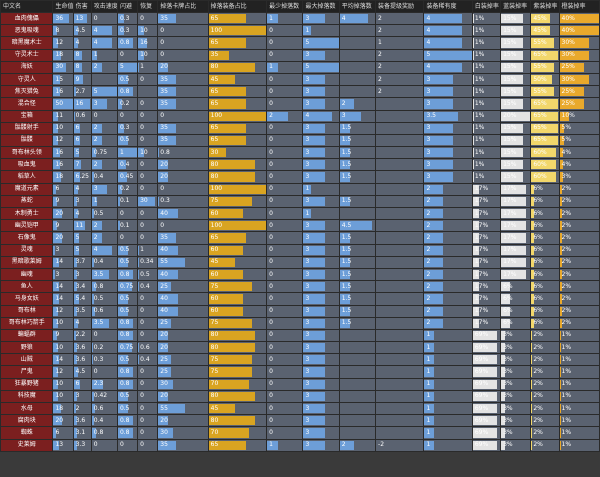 The width and height of the screenshot is (600, 477). What do you see at coordinates (300, 177) in the screenshot?
I see `table-row: 稻草人 18 6.25 0.4 0.45 0 20 80 0 3 1.5 3 1% 15% 60% 3%` at bounding box center [300, 177].